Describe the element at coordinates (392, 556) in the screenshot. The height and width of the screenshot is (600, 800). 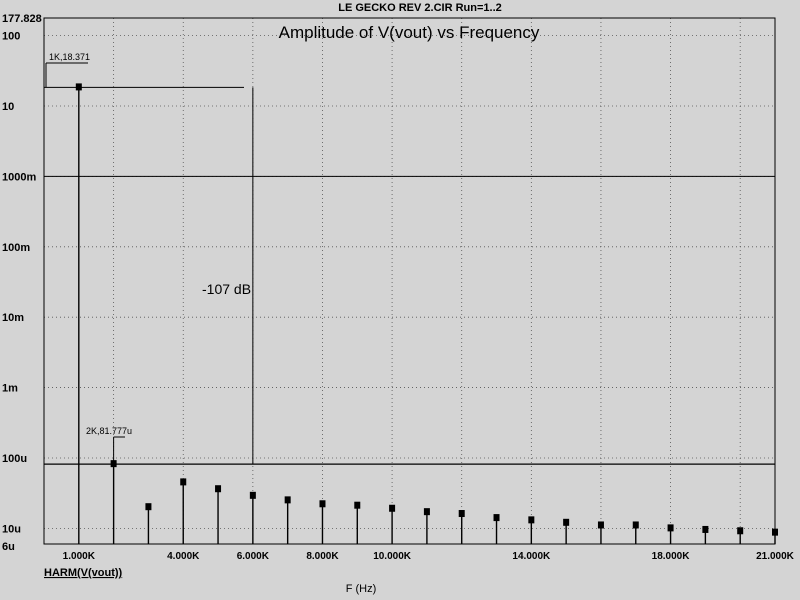
I see `x-tick-label: 10.000K` at that location.